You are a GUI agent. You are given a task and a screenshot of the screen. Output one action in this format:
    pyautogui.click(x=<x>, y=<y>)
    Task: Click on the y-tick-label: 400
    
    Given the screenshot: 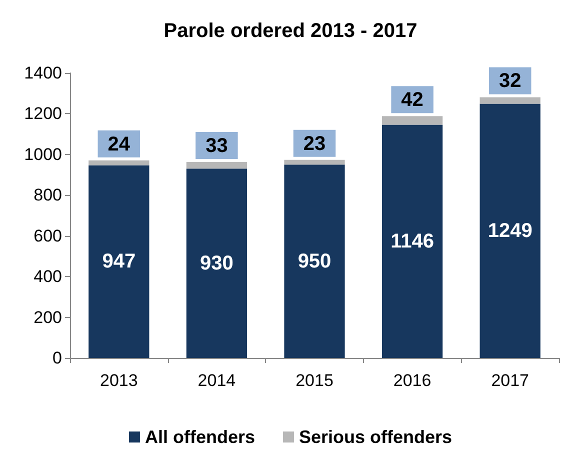 What is the action you would take?
    pyautogui.click(x=48, y=276)
    